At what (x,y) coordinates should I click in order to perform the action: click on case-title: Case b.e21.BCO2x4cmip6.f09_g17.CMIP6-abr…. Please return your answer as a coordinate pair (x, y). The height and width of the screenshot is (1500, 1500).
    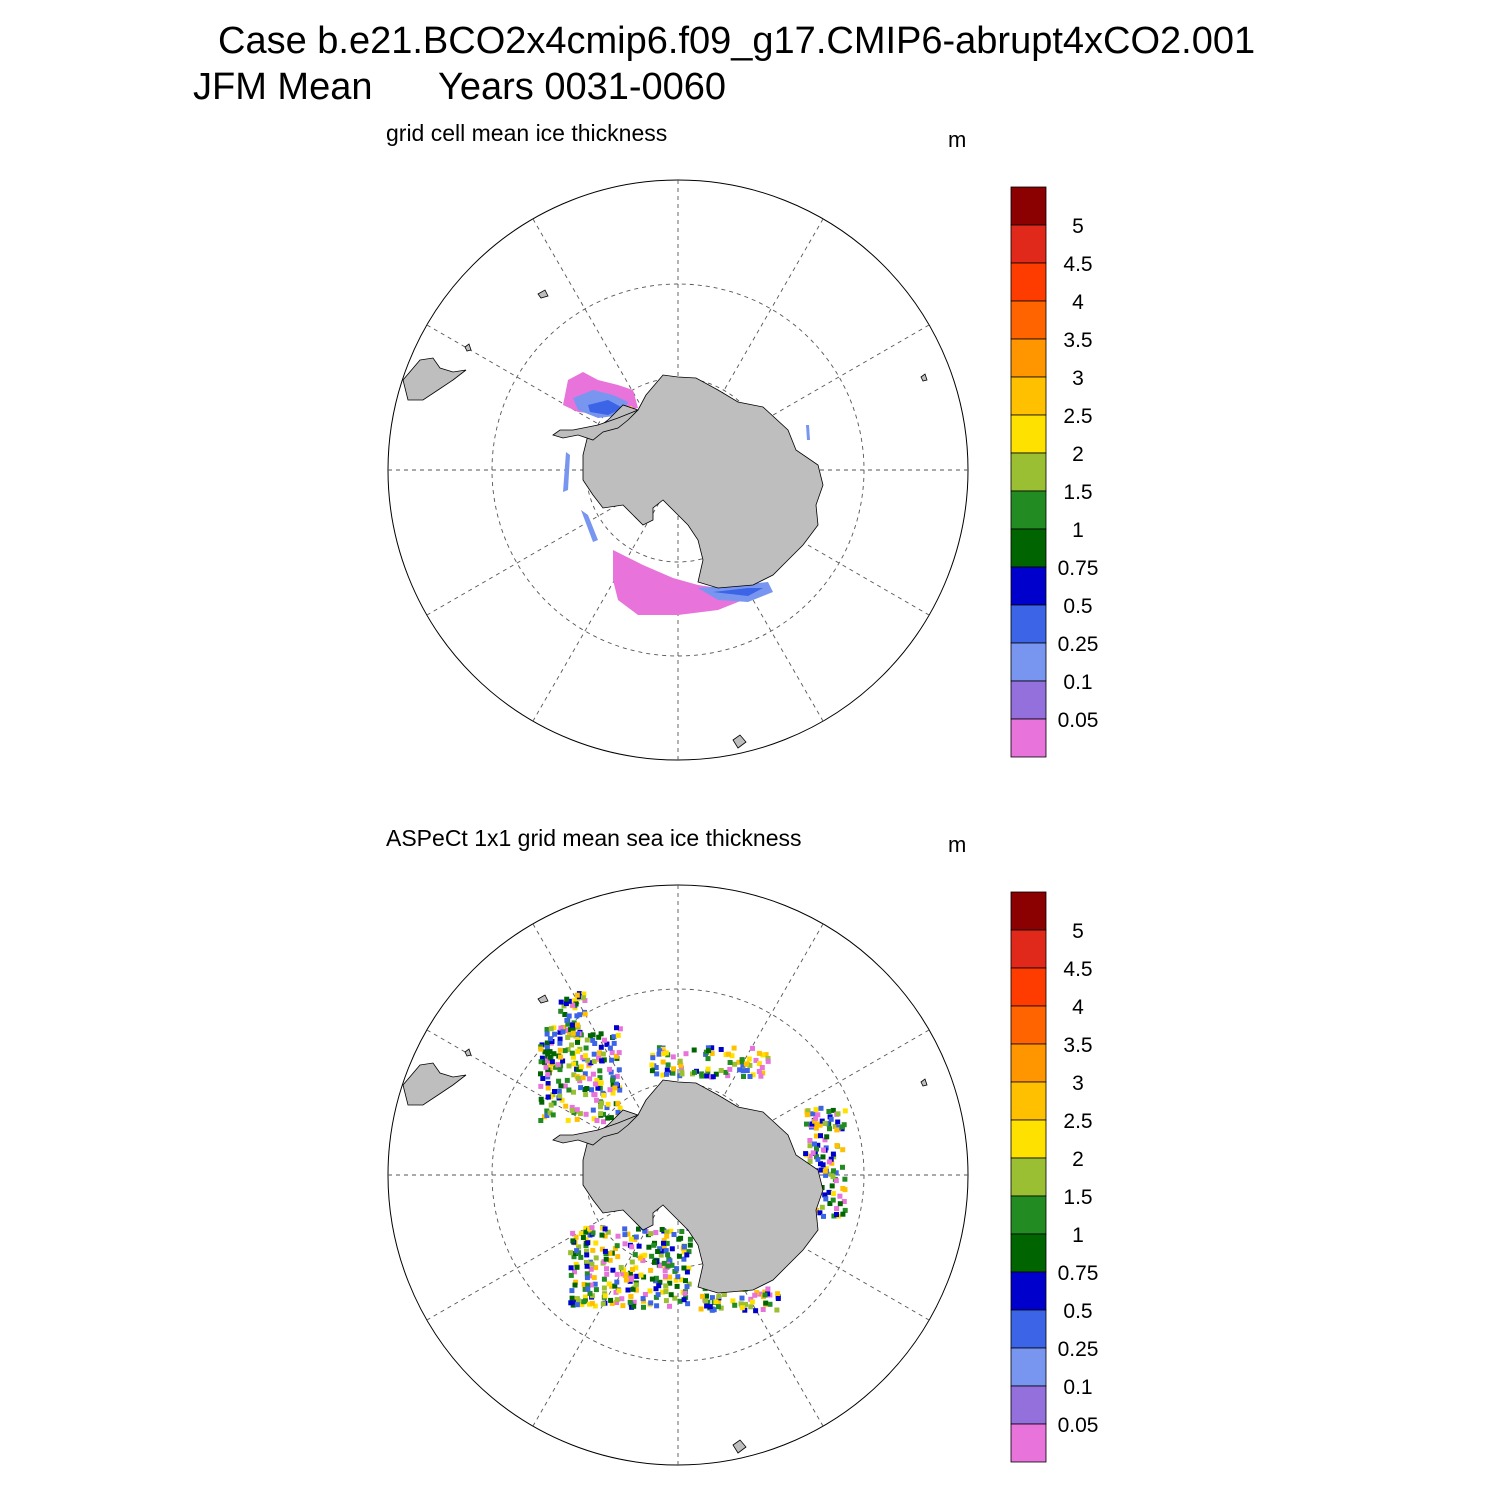
    Looking at the image, I should click on (737, 41).